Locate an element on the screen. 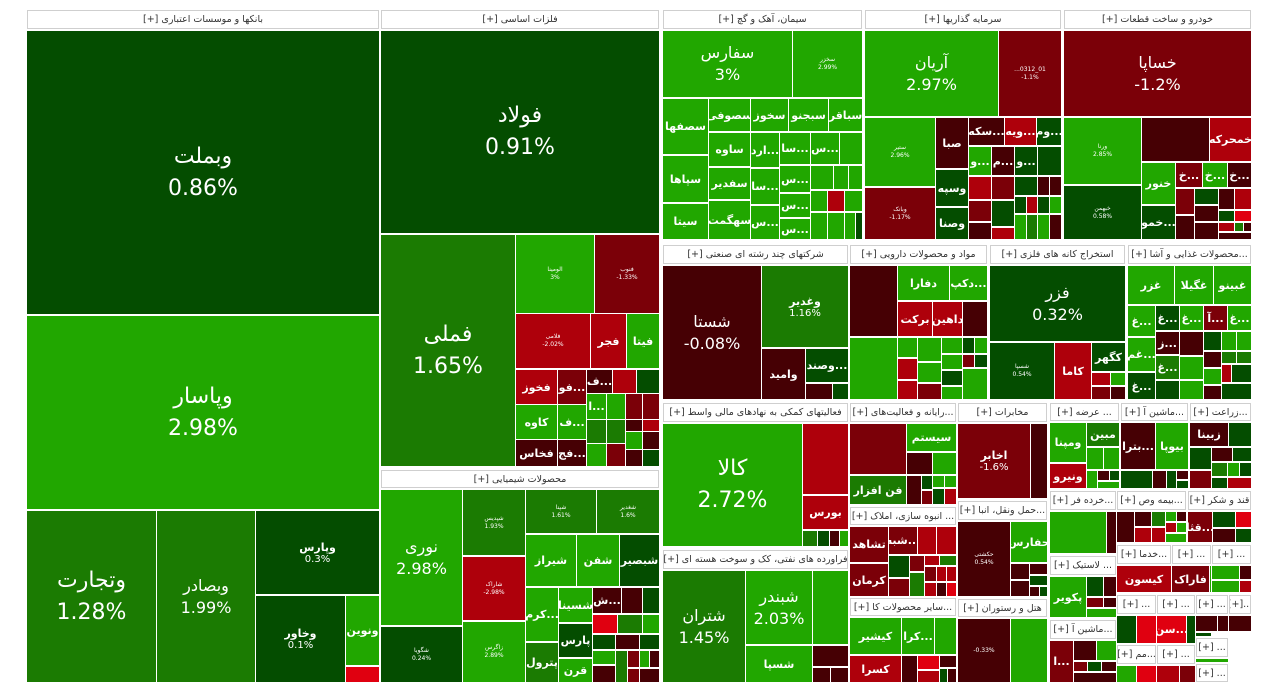 The height and width of the screenshot is (699, 1280). stock-tile: شاراک -2.98% is located at coordinates (494, 588).